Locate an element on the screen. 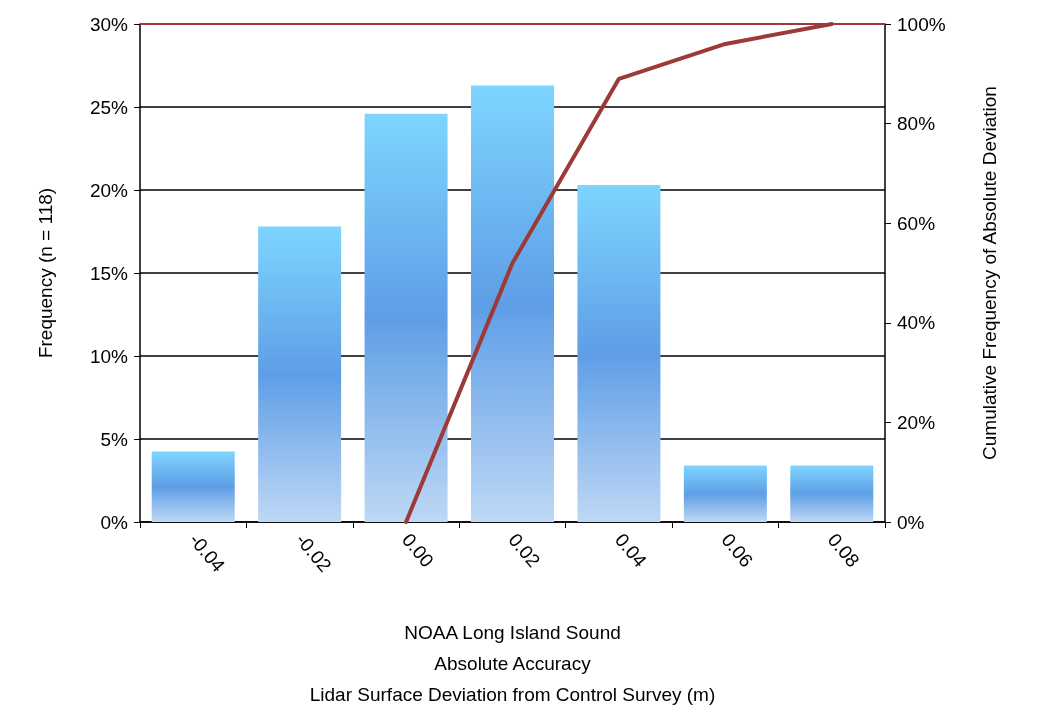  y2-tick-label: 20% is located at coordinates (916, 422).